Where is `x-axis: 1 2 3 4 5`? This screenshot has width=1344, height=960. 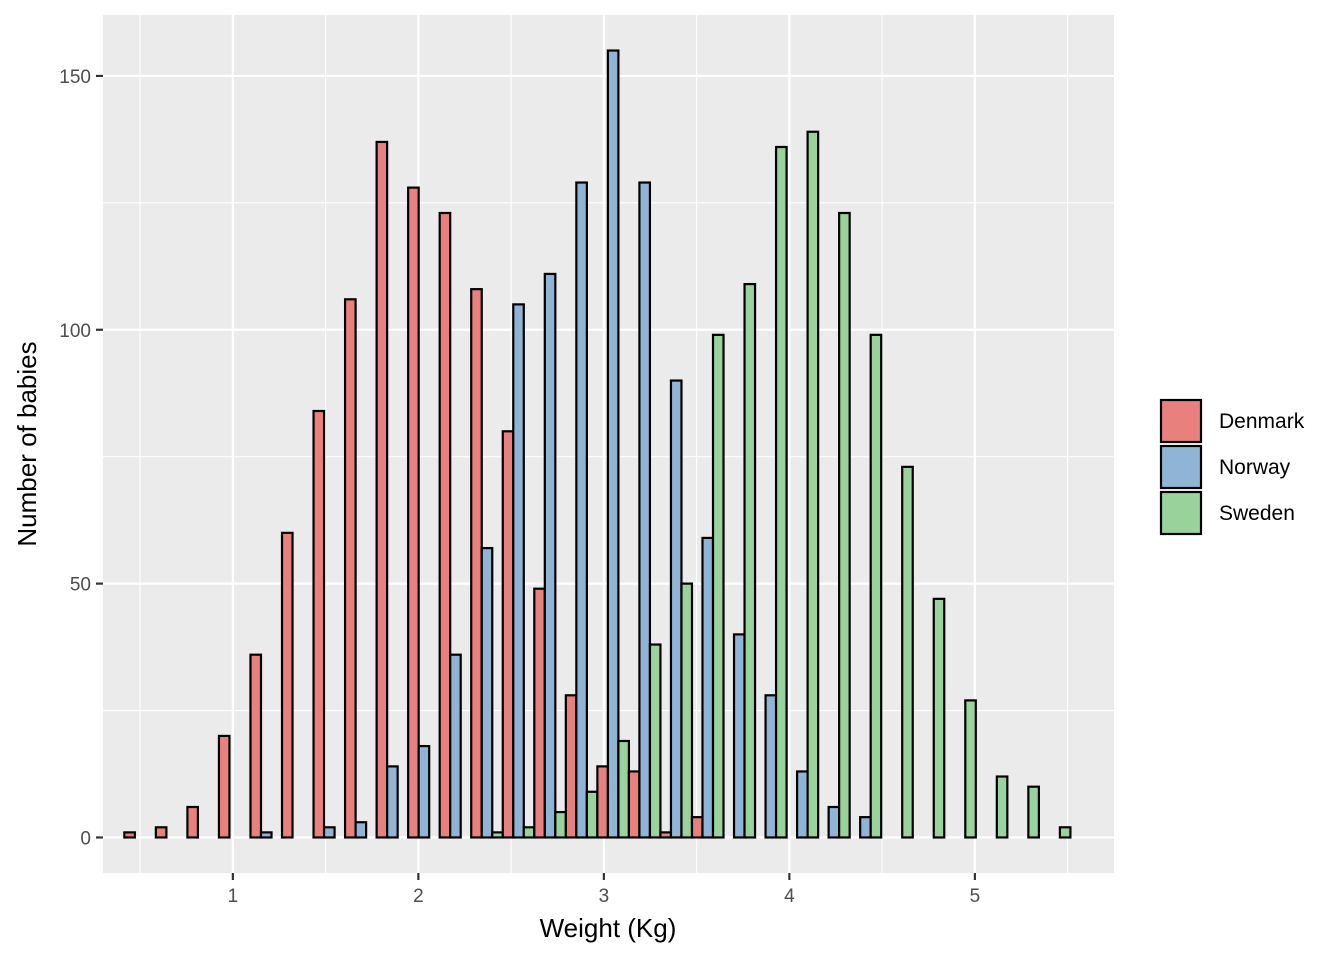
x-axis: 1 2 3 4 5 is located at coordinates (604, 890).